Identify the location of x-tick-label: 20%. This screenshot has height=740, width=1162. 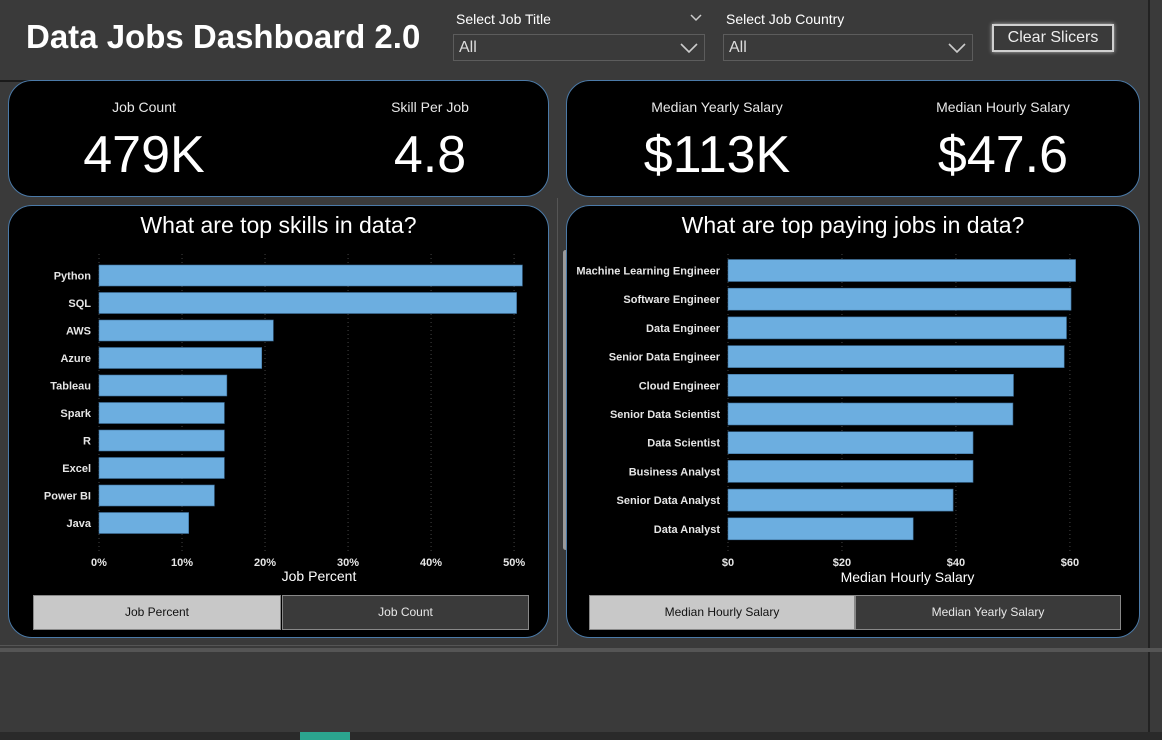
(265, 563).